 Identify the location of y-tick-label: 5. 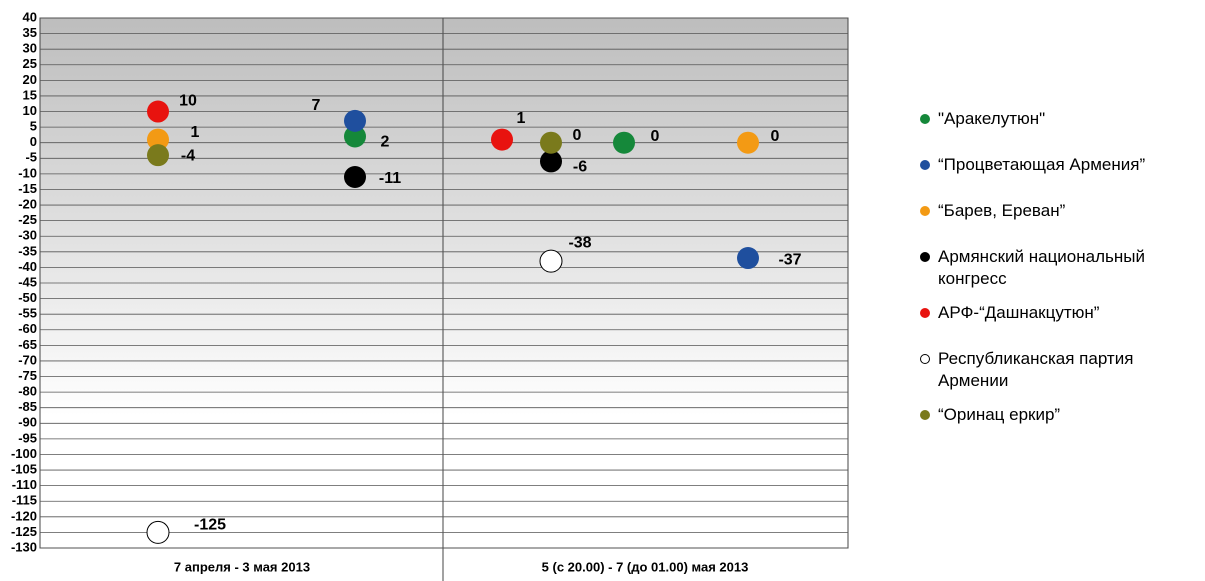
(33, 126).